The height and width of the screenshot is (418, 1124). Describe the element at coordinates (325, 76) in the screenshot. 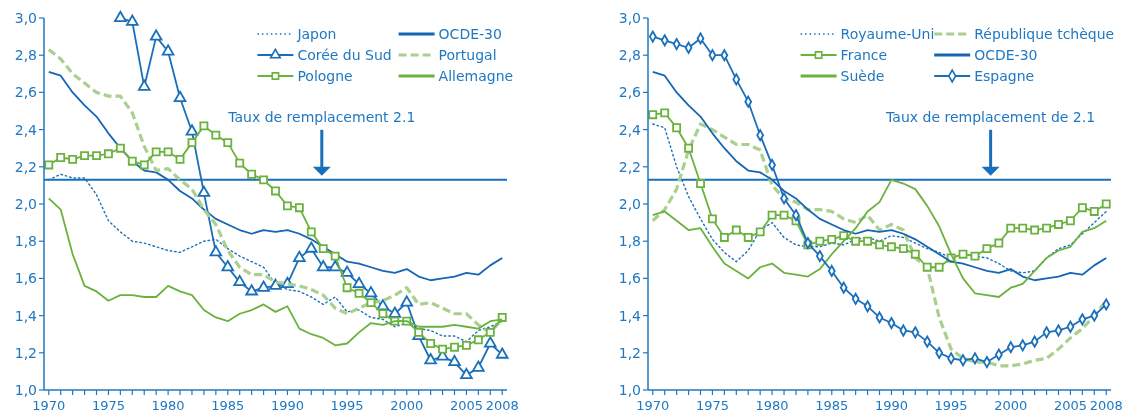

I see `legend-label: Pologne` at that location.